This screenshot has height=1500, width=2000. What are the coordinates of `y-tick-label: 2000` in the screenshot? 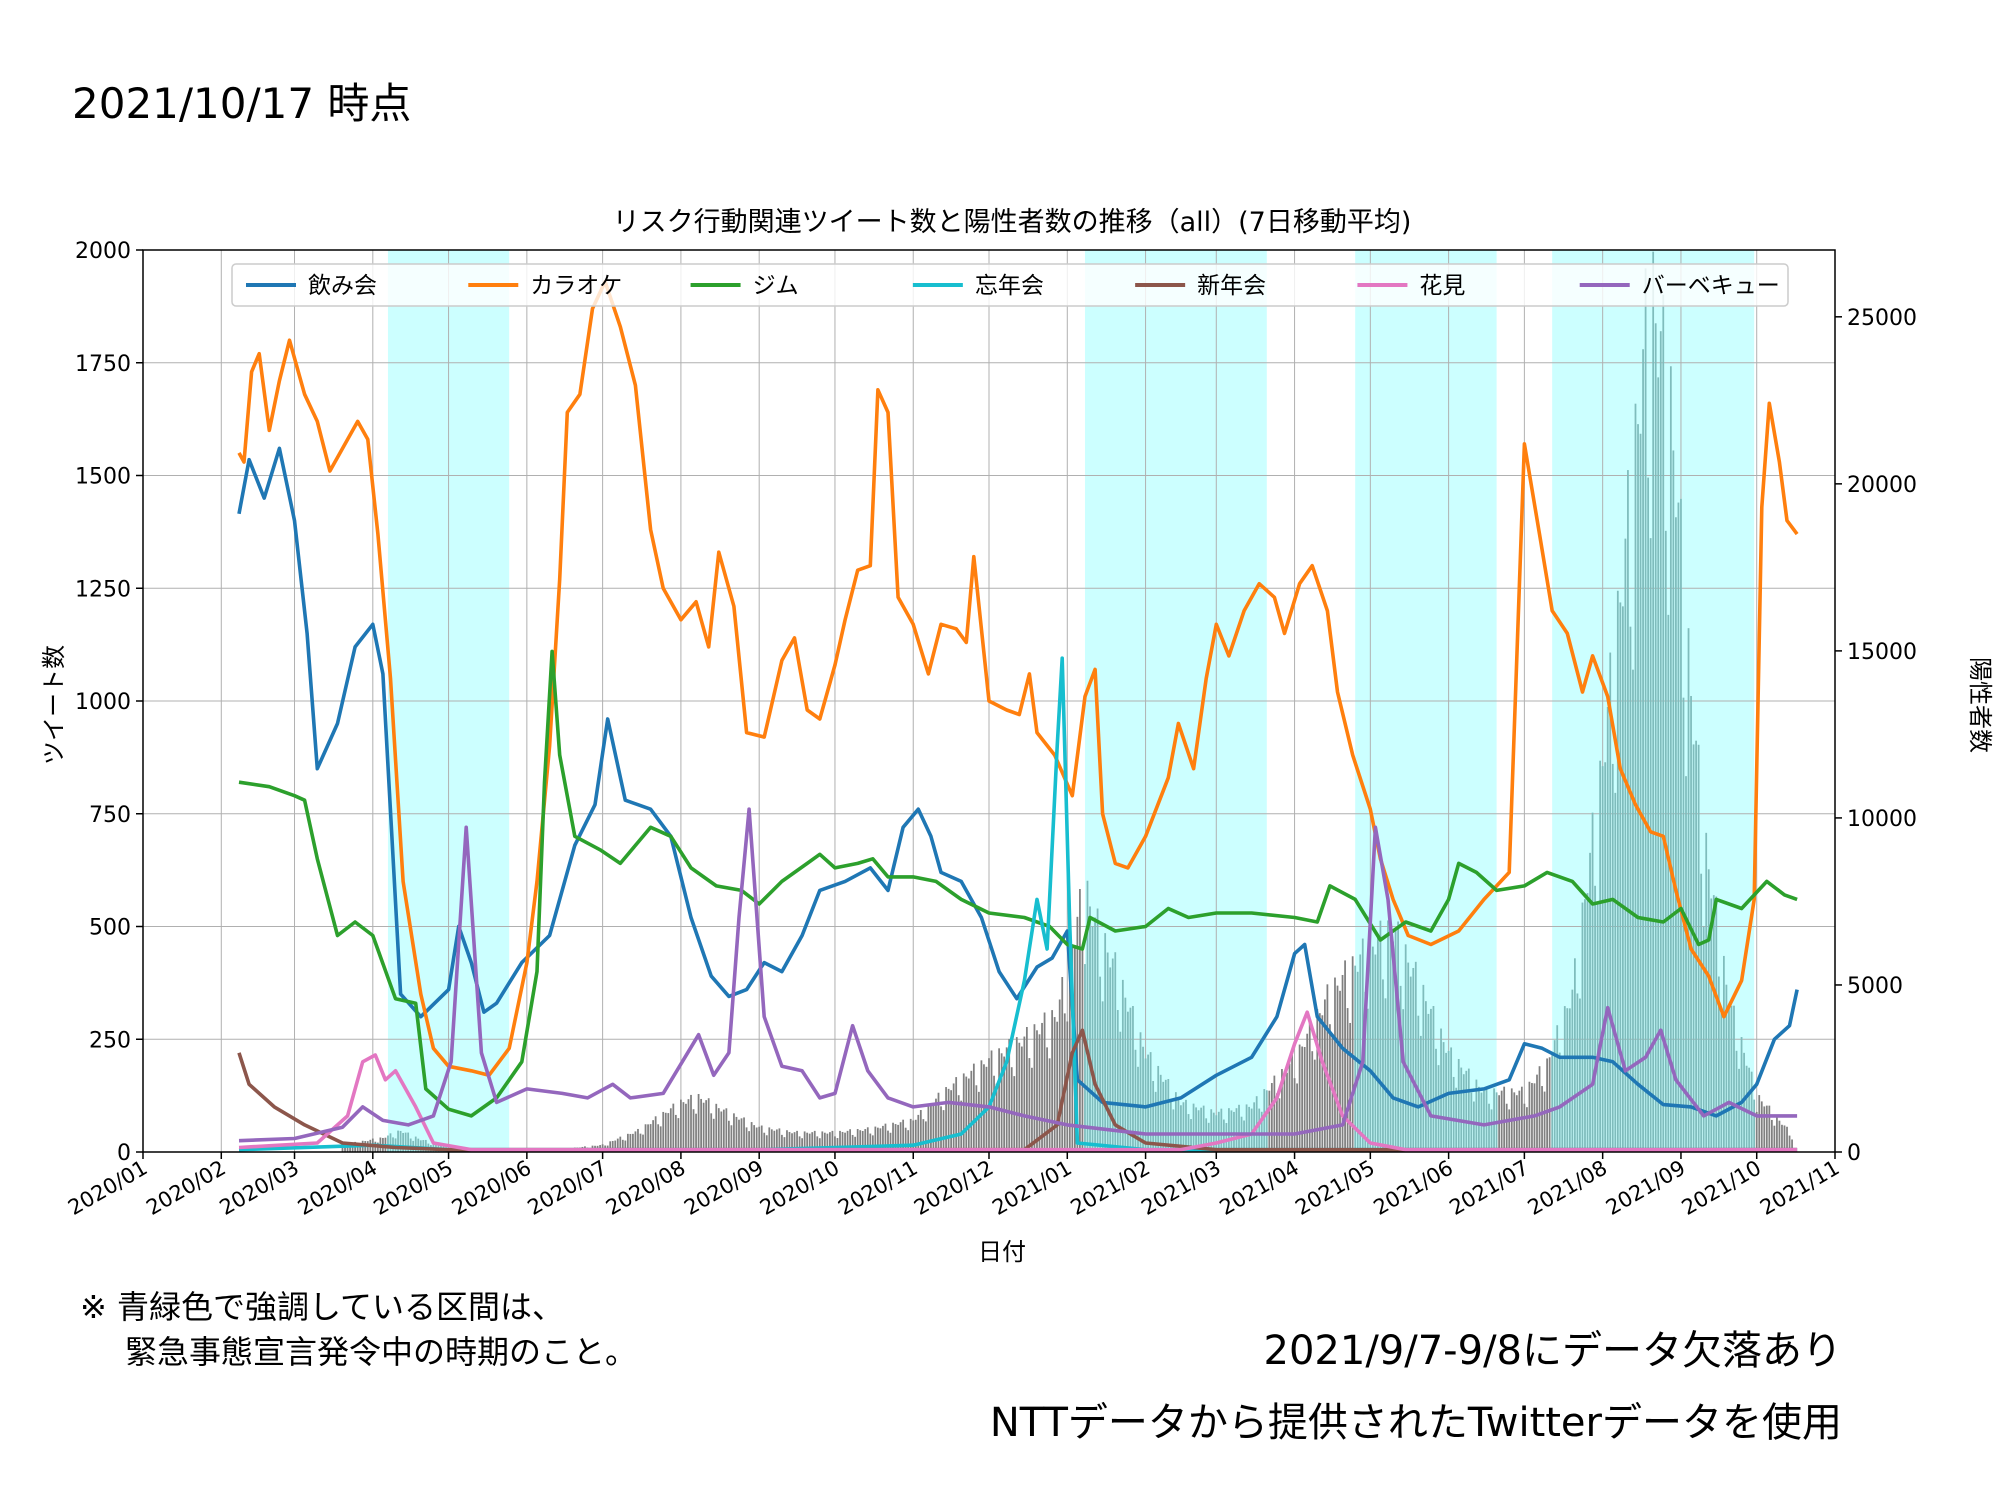 It's located at (103, 251).